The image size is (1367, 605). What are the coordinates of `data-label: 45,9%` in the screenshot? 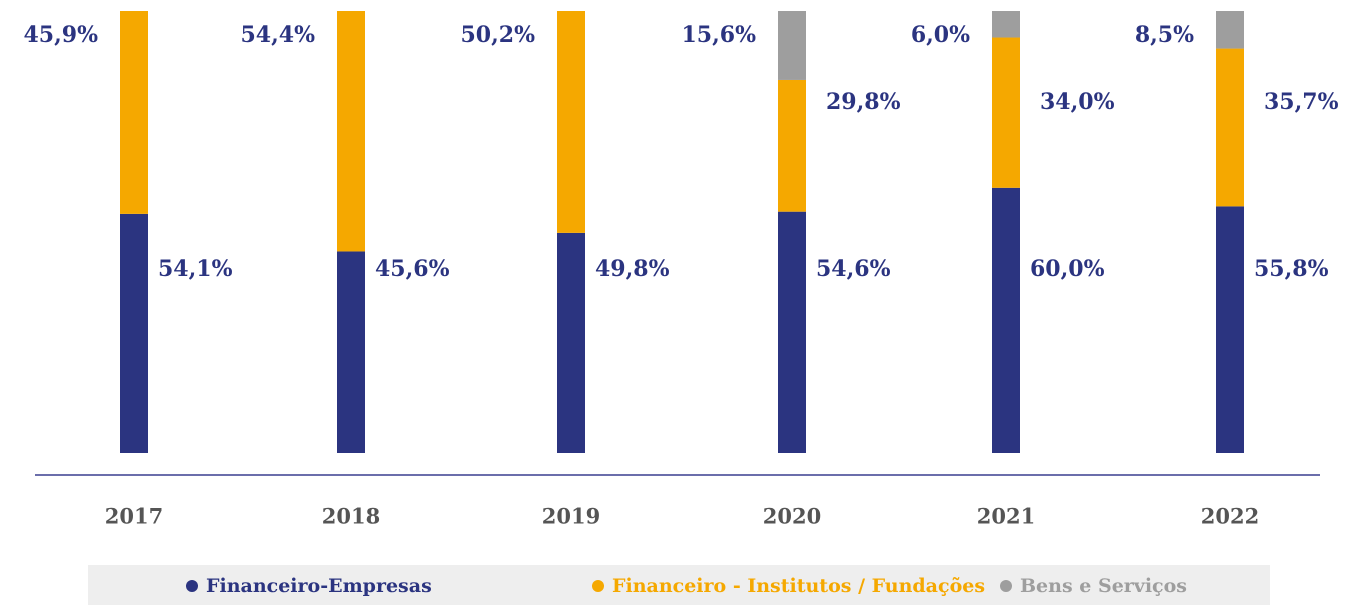 It's located at (61, 35).